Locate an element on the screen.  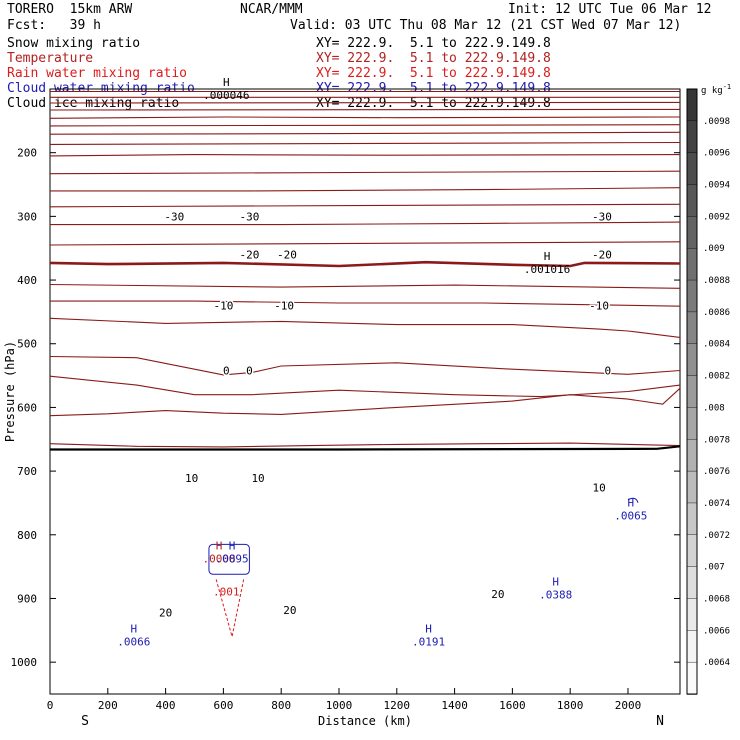
init-label: Init: 12 UTC Tue 06 Mar 12 is located at coordinates (610, 9).